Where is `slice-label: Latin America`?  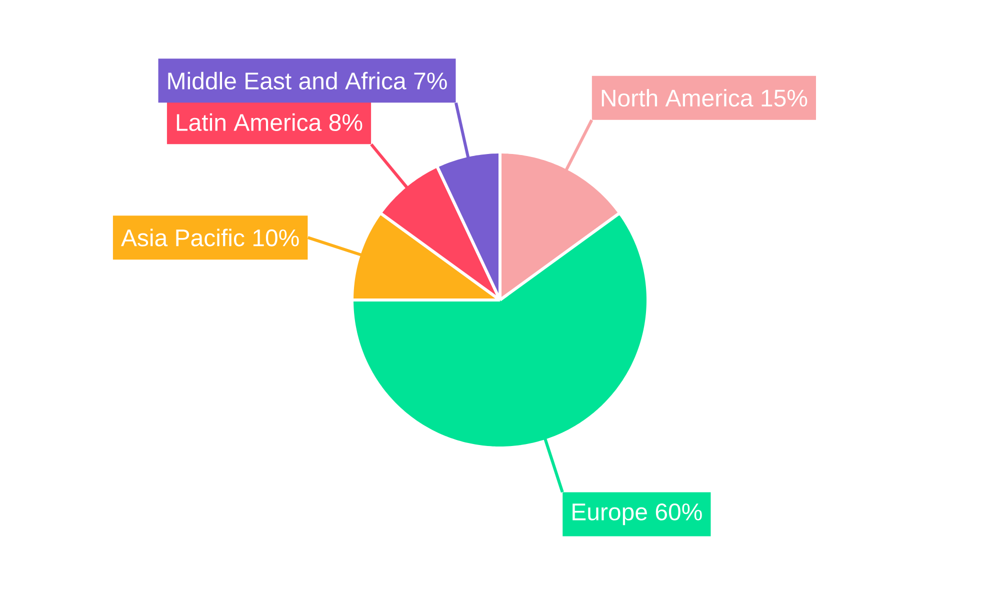
slice-label: Latin America is located at coordinates (249, 122).